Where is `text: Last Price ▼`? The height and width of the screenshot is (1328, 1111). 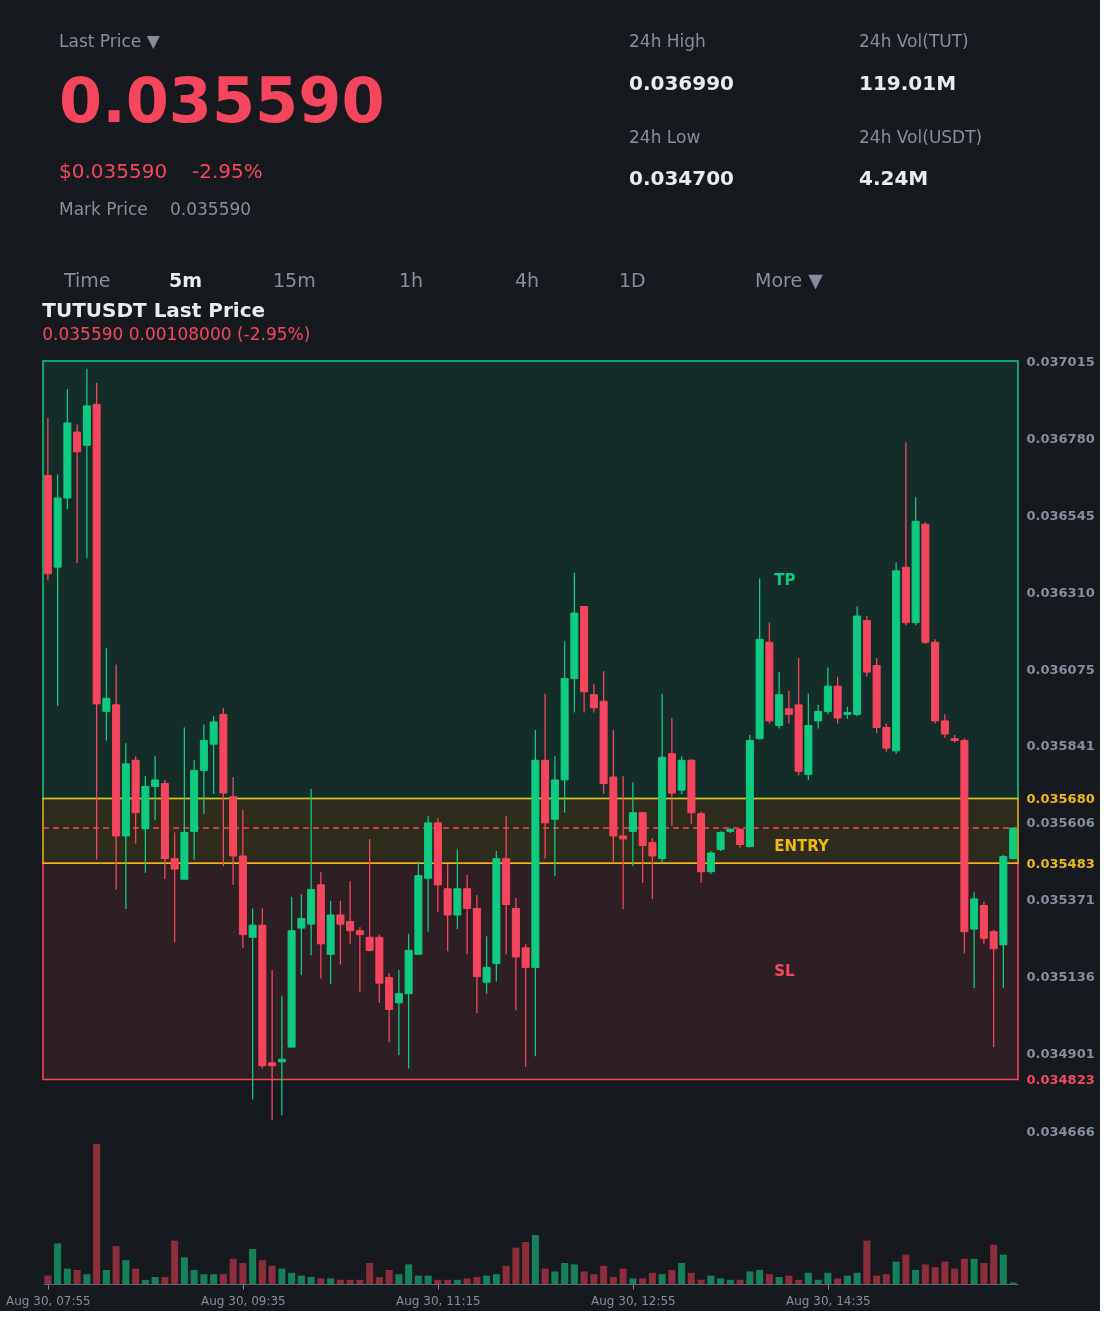
text: Last Price ▼ is located at coordinates (110, 41).